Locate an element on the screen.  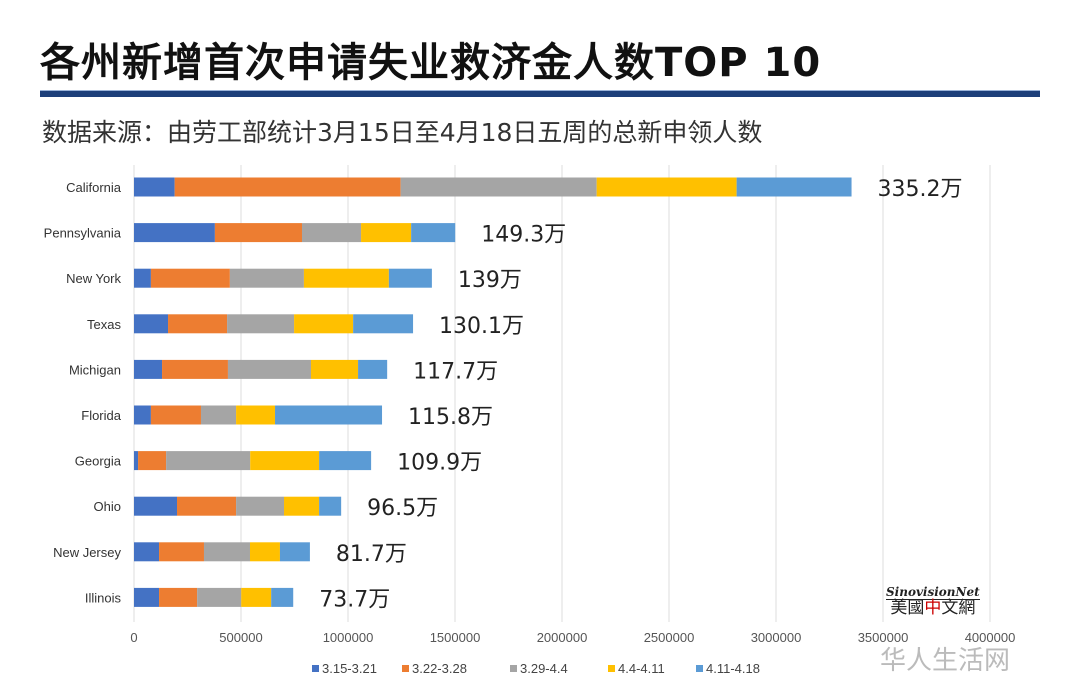
sinovision-logo: SinovisionNet 美國中文網 is located at coordinates (933, 601).